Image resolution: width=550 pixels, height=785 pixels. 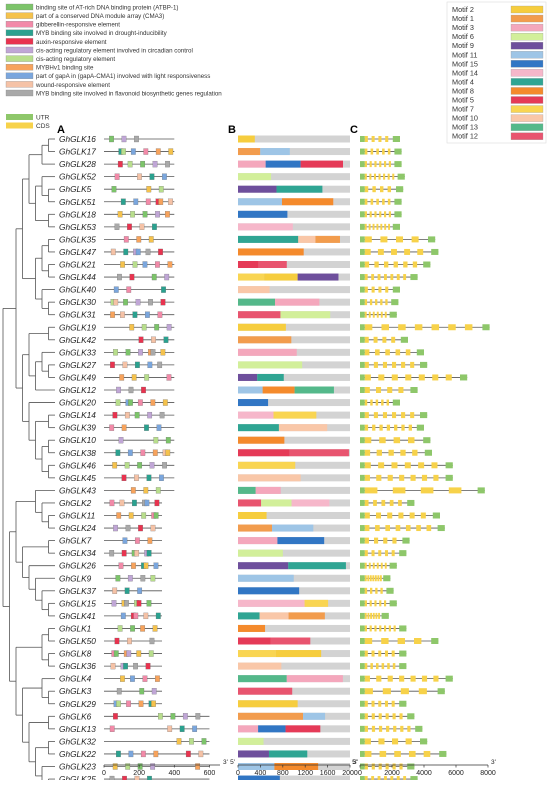 I want to click on motif-legend-swatch, so click(x=527, y=18).